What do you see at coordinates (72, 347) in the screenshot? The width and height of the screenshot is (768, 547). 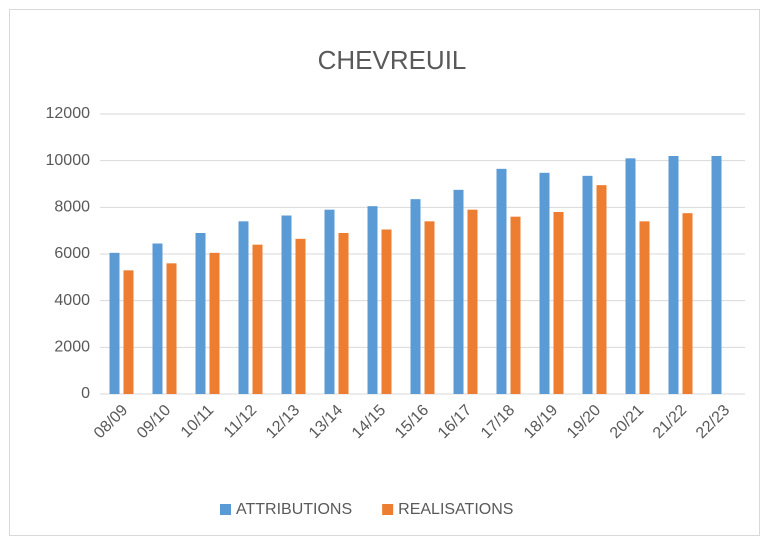 I see `y-tick-label: 2000` at bounding box center [72, 347].